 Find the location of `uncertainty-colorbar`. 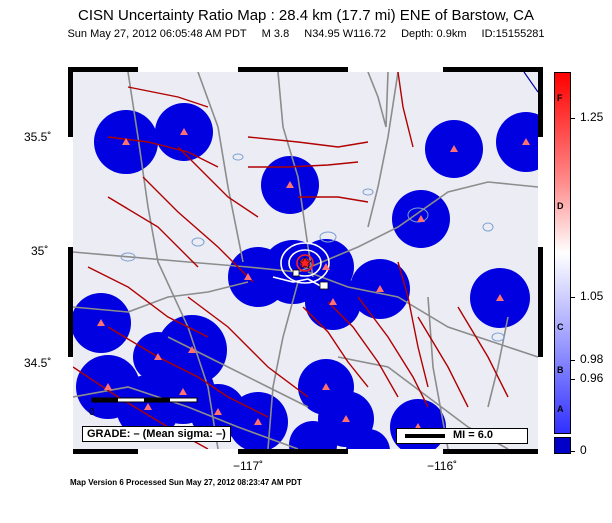

uncertainty-colorbar is located at coordinates (562, 253).